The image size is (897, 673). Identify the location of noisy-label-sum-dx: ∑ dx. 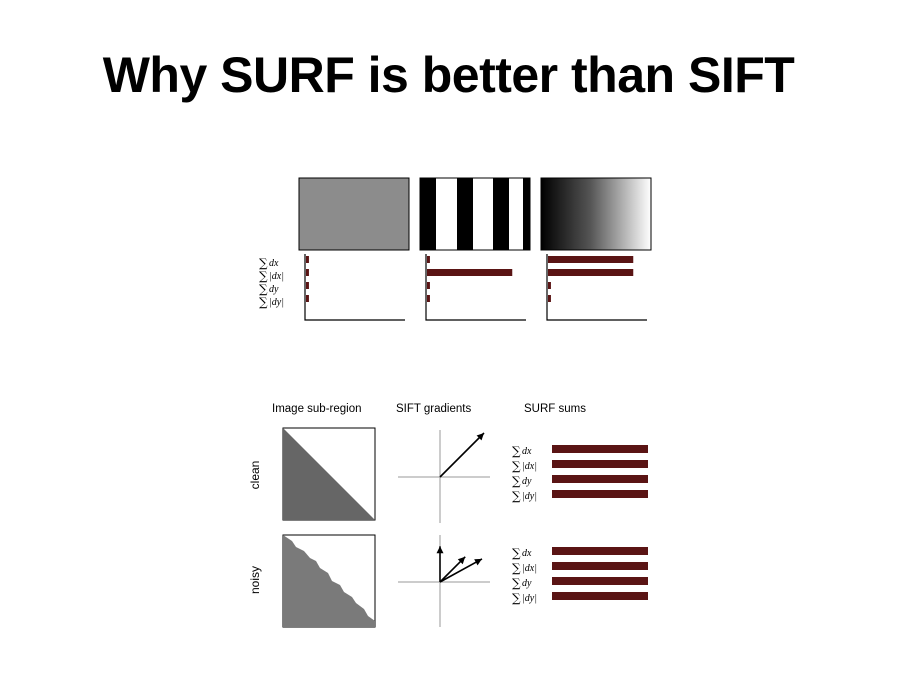
(522, 553).